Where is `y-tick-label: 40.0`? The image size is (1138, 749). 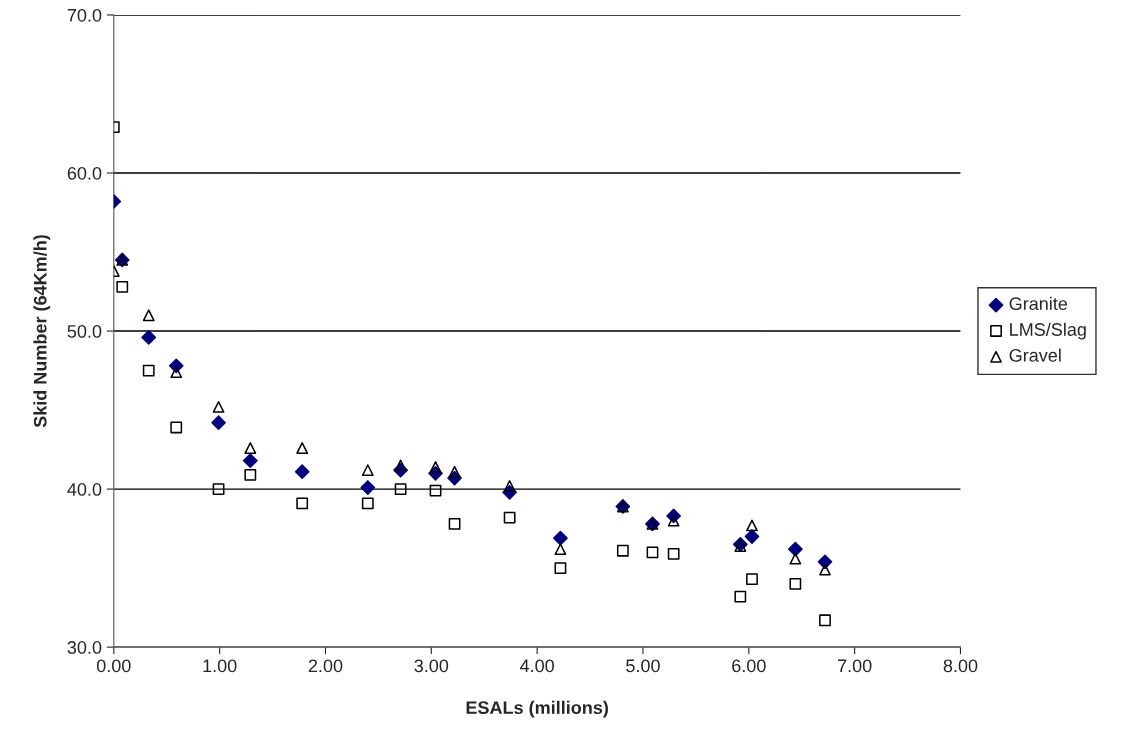
y-tick-label: 40.0 is located at coordinates (84, 489).